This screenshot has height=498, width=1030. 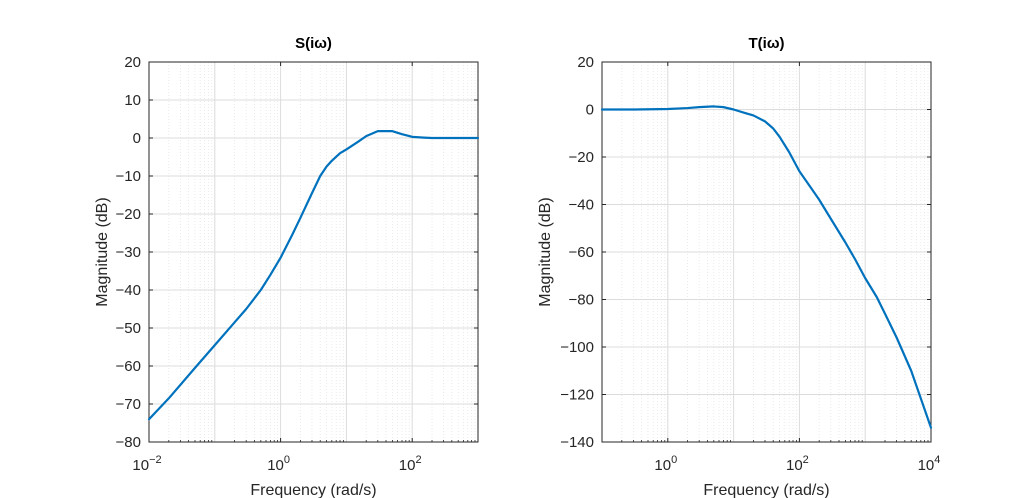 What do you see at coordinates (128, 328) in the screenshot?
I see `y-tick-label: −50` at bounding box center [128, 328].